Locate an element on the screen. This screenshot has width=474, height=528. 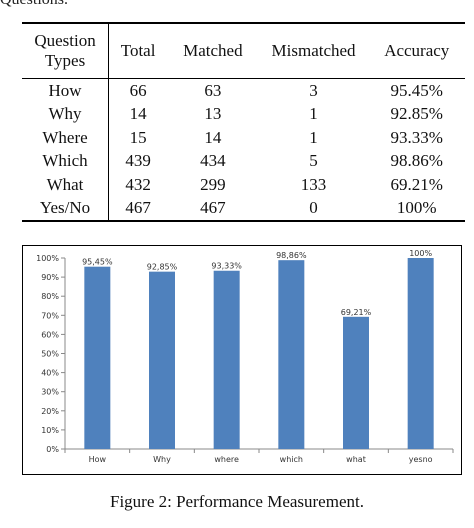
cell-type: Yes/No is located at coordinates (66, 208).